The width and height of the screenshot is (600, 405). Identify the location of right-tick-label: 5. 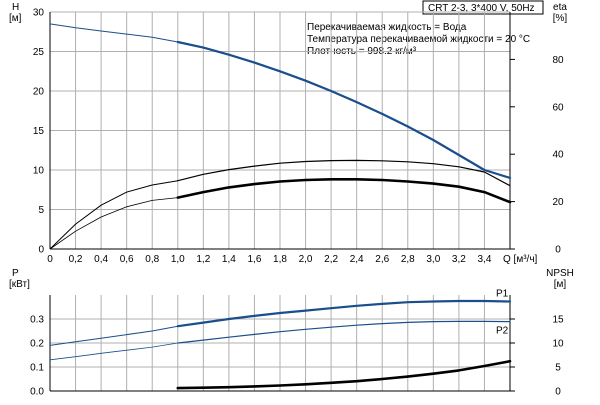
(558, 368).